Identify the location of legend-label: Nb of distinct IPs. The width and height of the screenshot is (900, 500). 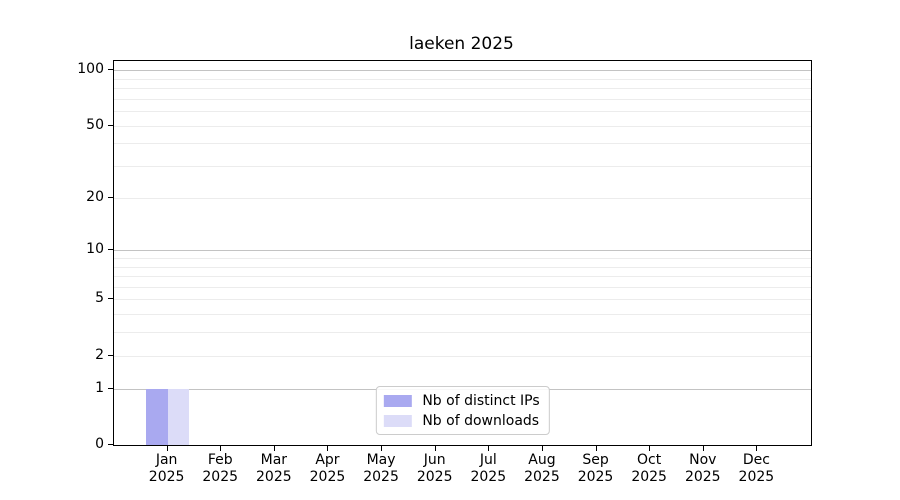
(481, 400).